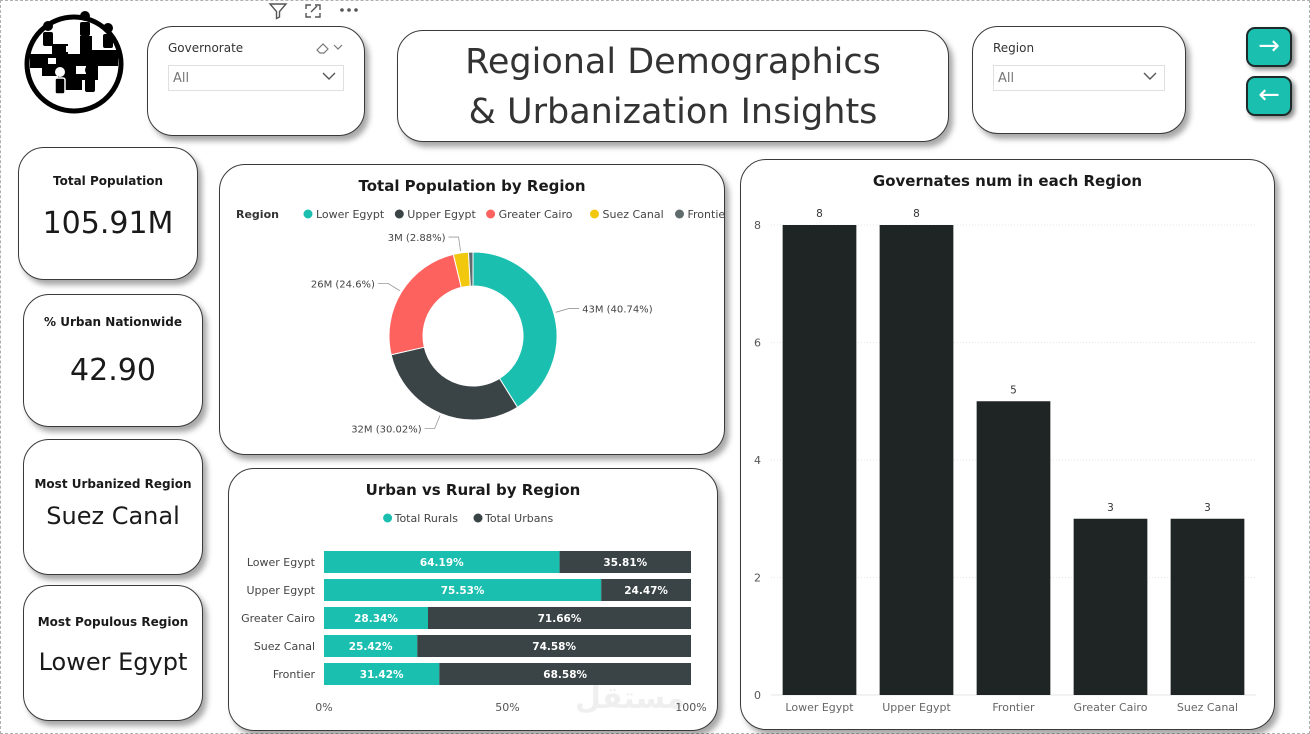  Describe the element at coordinates (1111, 707) in the screenshot. I see `category-label: Greater Cairo` at that location.